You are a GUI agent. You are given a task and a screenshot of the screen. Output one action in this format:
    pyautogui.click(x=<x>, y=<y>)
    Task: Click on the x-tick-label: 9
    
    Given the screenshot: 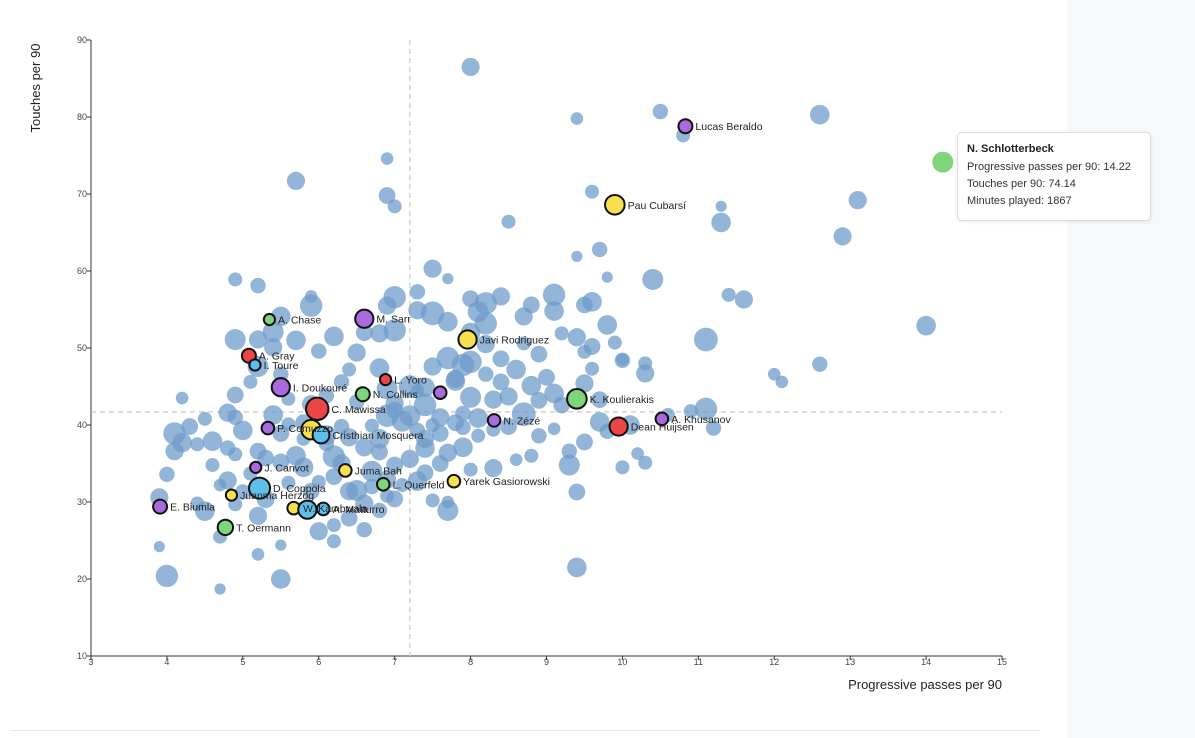 What is the action you would take?
    pyautogui.click(x=546, y=662)
    